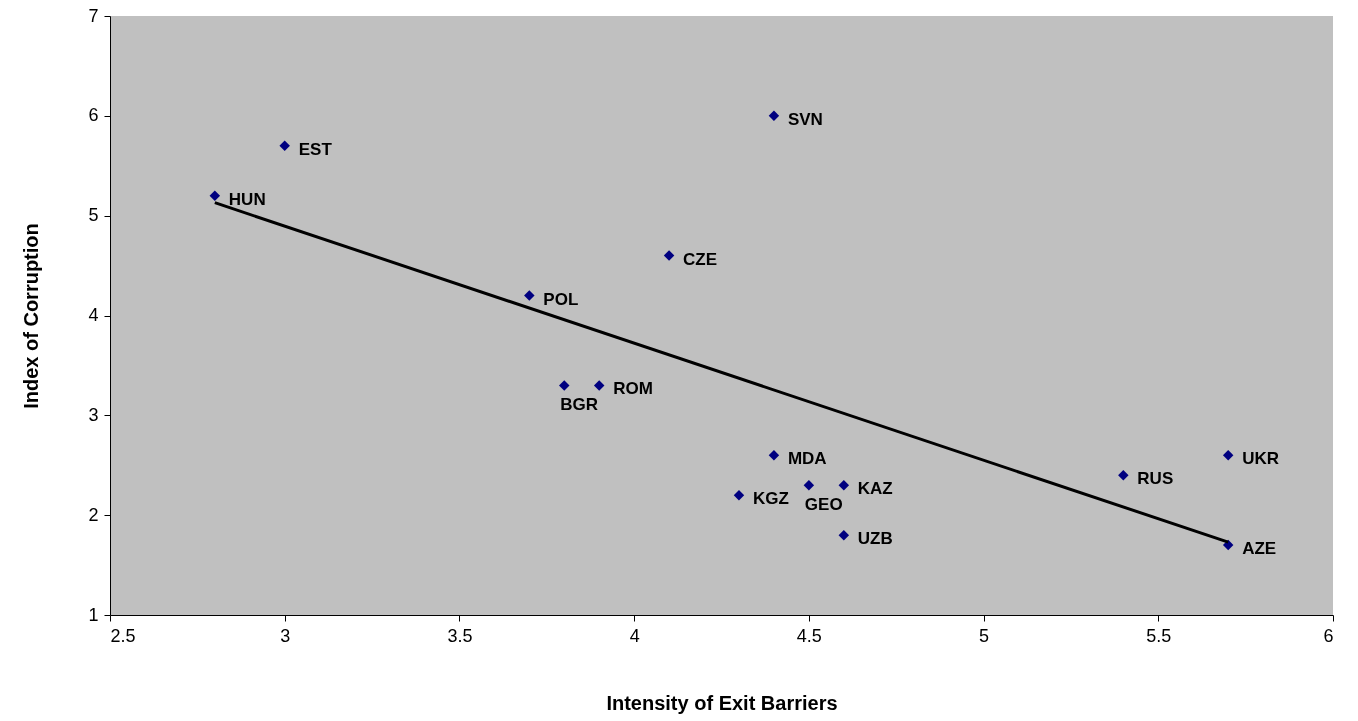  Describe the element at coordinates (93, 15) in the screenshot. I see `y-tick-label: 7` at that location.